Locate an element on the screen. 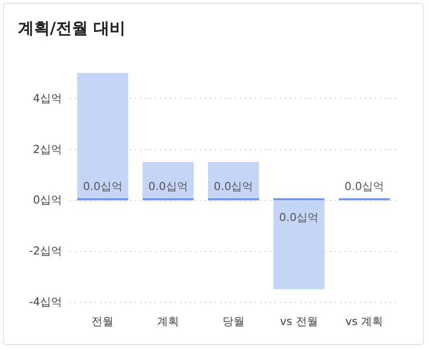 This screenshot has width=429, height=350. y-tick-label: -2십억 is located at coordinates (45, 251).